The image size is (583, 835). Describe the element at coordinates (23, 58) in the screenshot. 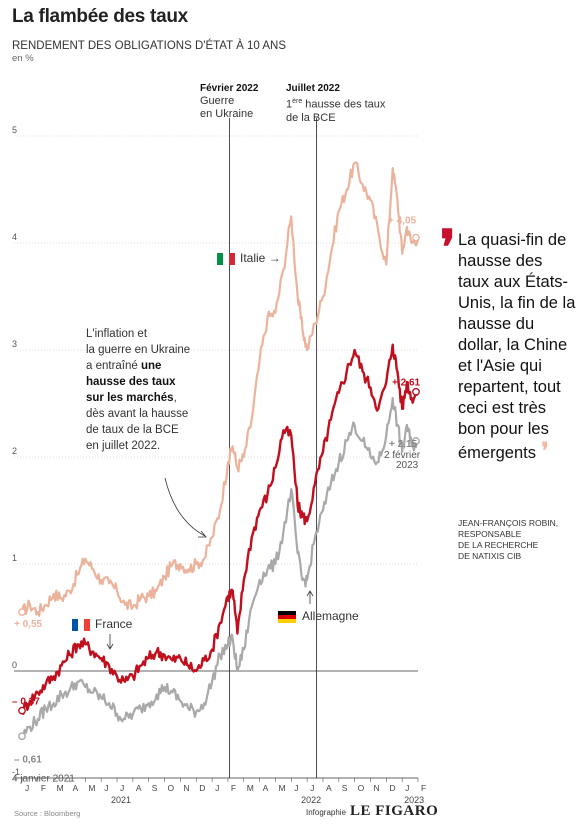

I see `unit-label: en %` at that location.